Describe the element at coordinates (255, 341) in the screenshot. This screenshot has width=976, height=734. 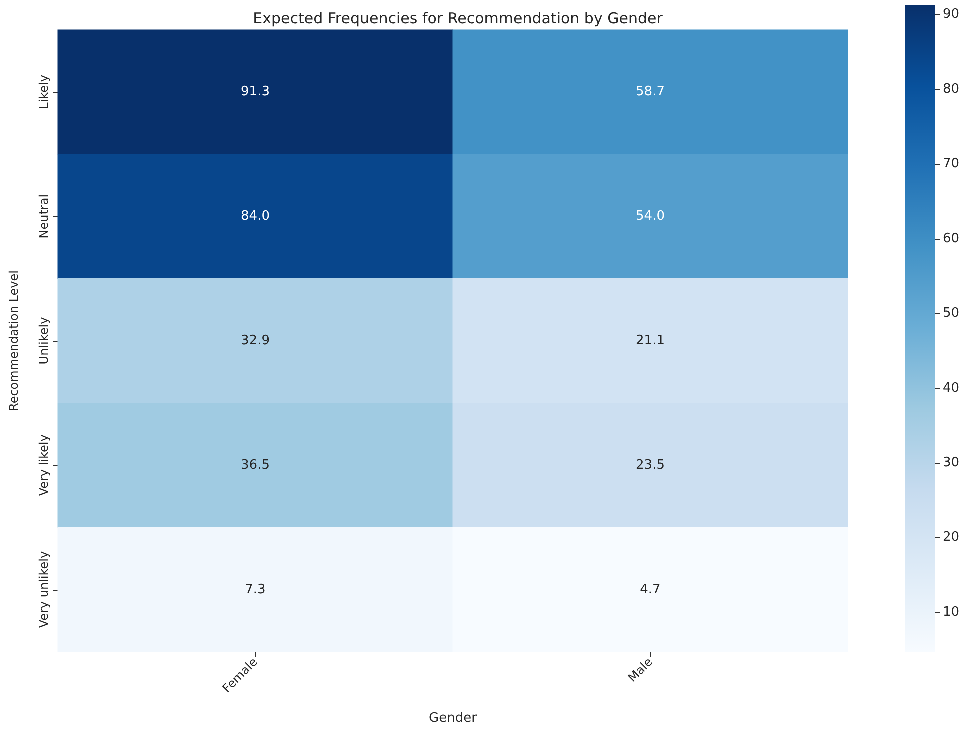
I see `data-label: 32.9` at that location.